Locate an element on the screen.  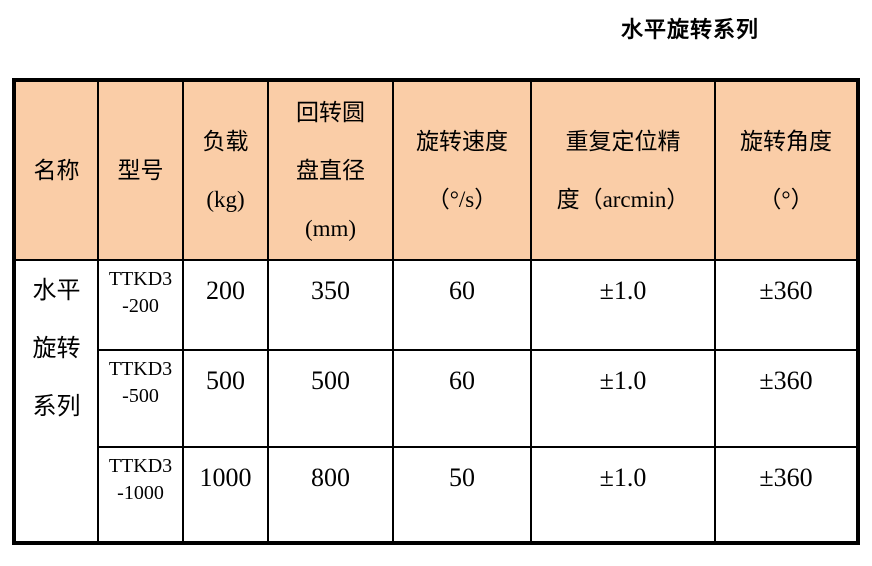
model-cell: TTKD3 -500 is located at coordinates (140, 398).